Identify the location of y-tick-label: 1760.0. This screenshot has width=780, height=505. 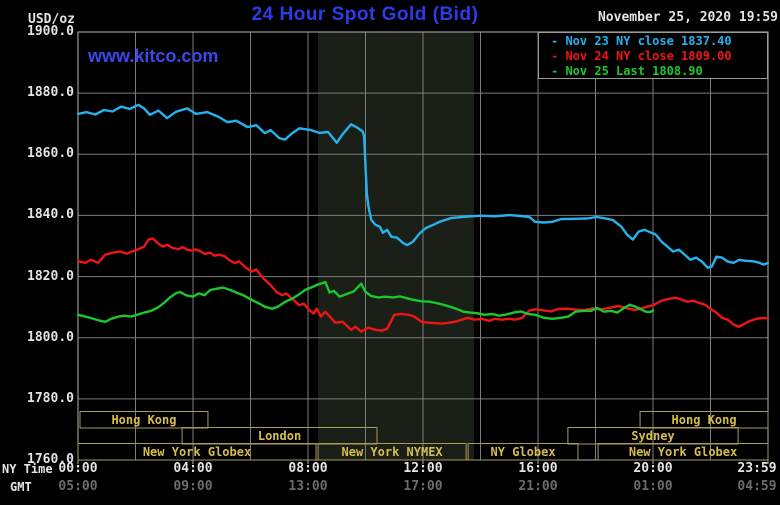
(50, 459).